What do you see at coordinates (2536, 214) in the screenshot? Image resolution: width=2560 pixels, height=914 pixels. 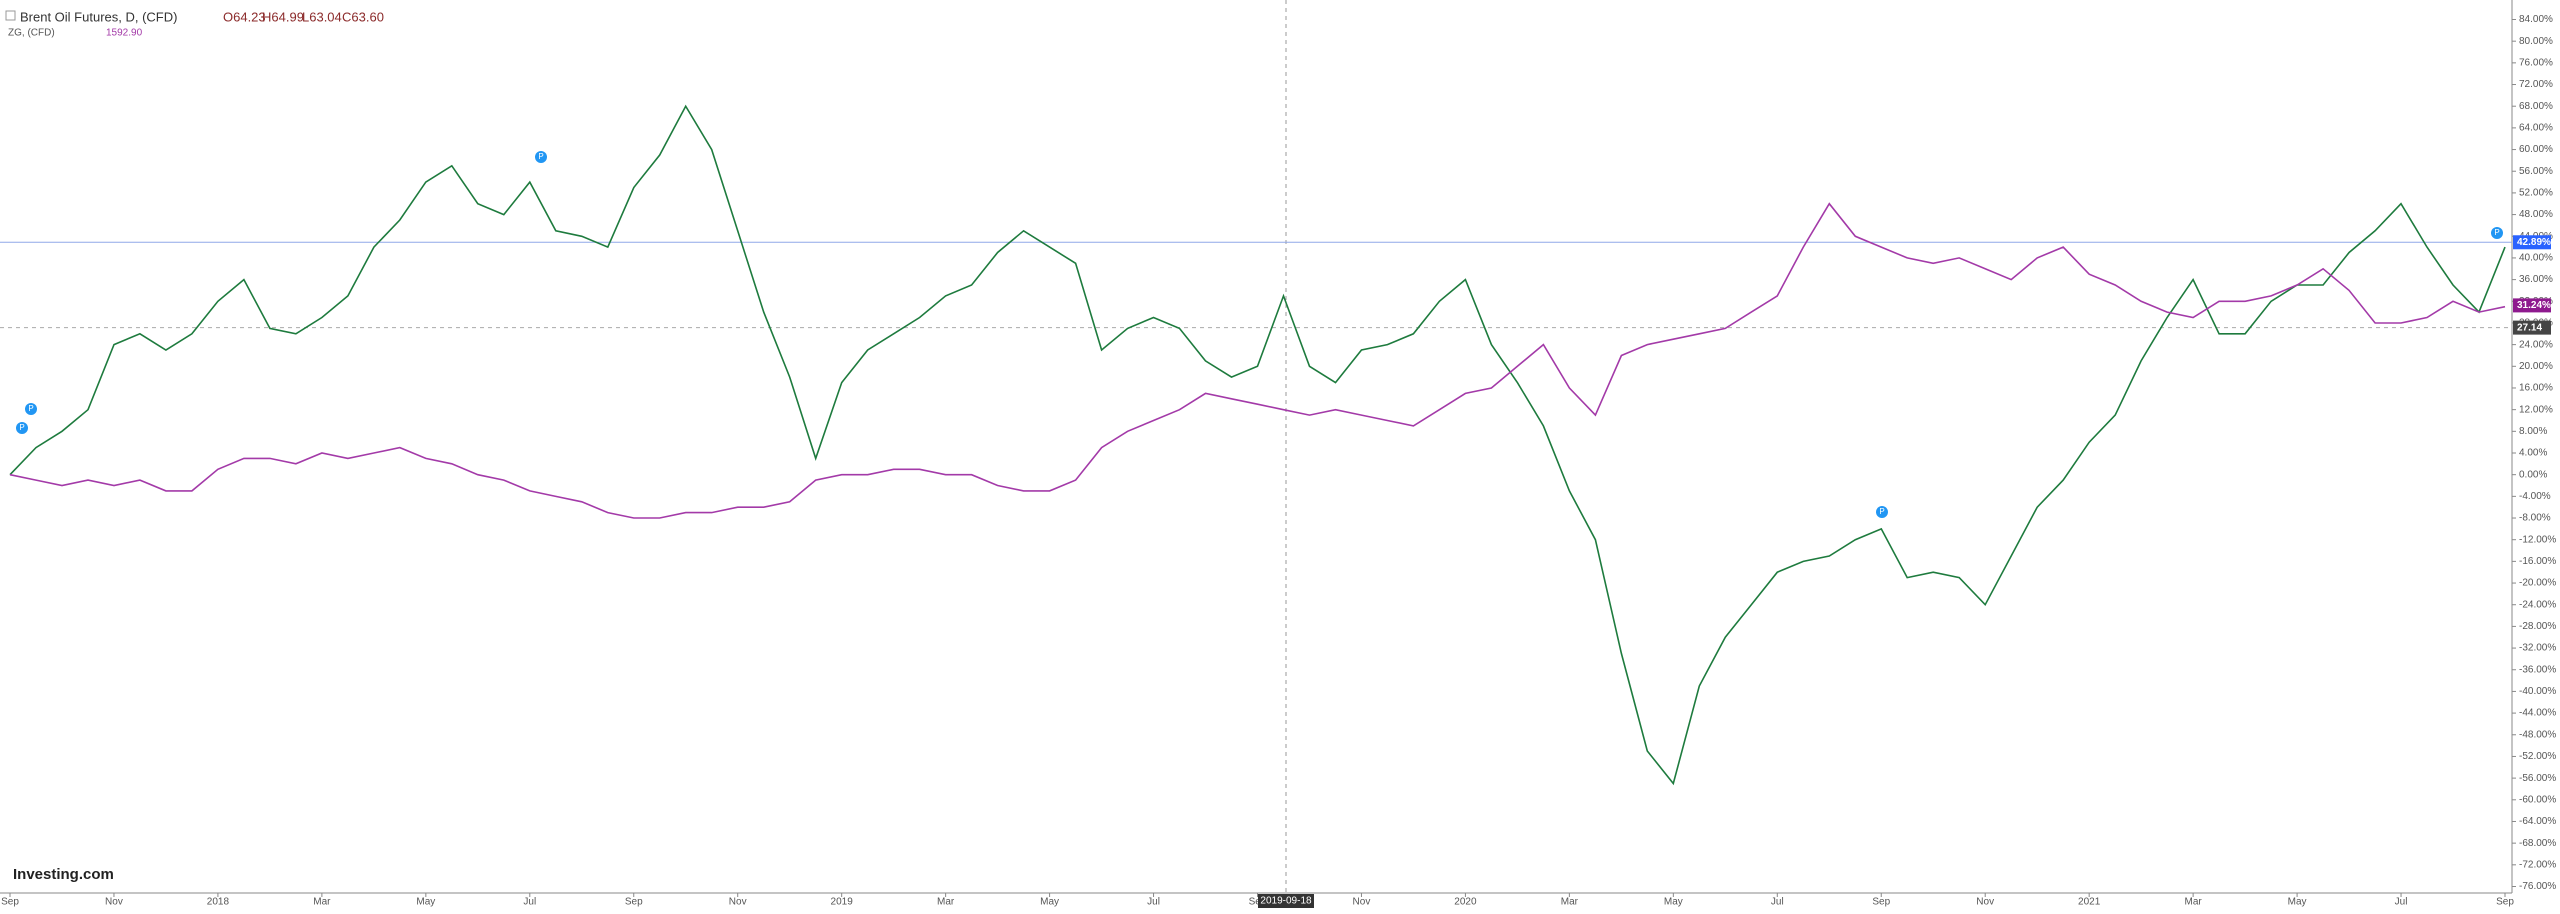 I see `y-tick-label: 48.00%` at bounding box center [2536, 214].